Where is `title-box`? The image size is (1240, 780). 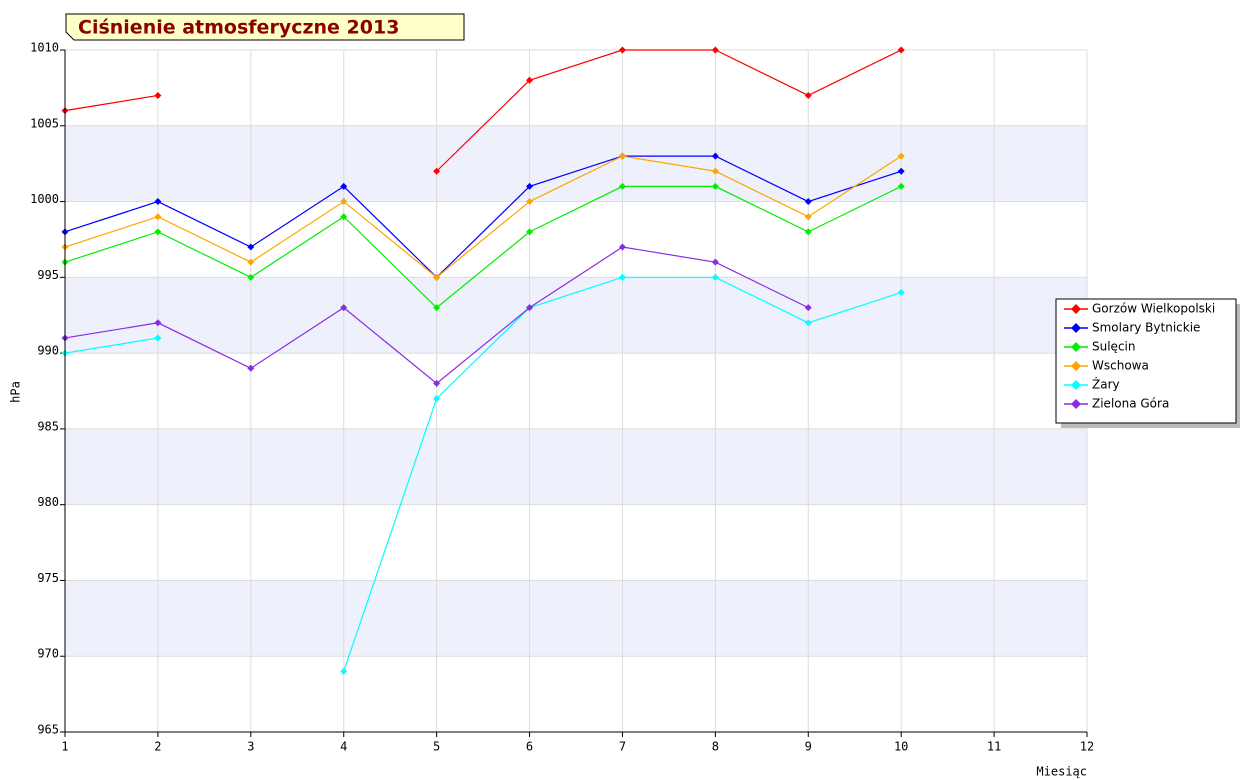 title-box is located at coordinates (265, 27).